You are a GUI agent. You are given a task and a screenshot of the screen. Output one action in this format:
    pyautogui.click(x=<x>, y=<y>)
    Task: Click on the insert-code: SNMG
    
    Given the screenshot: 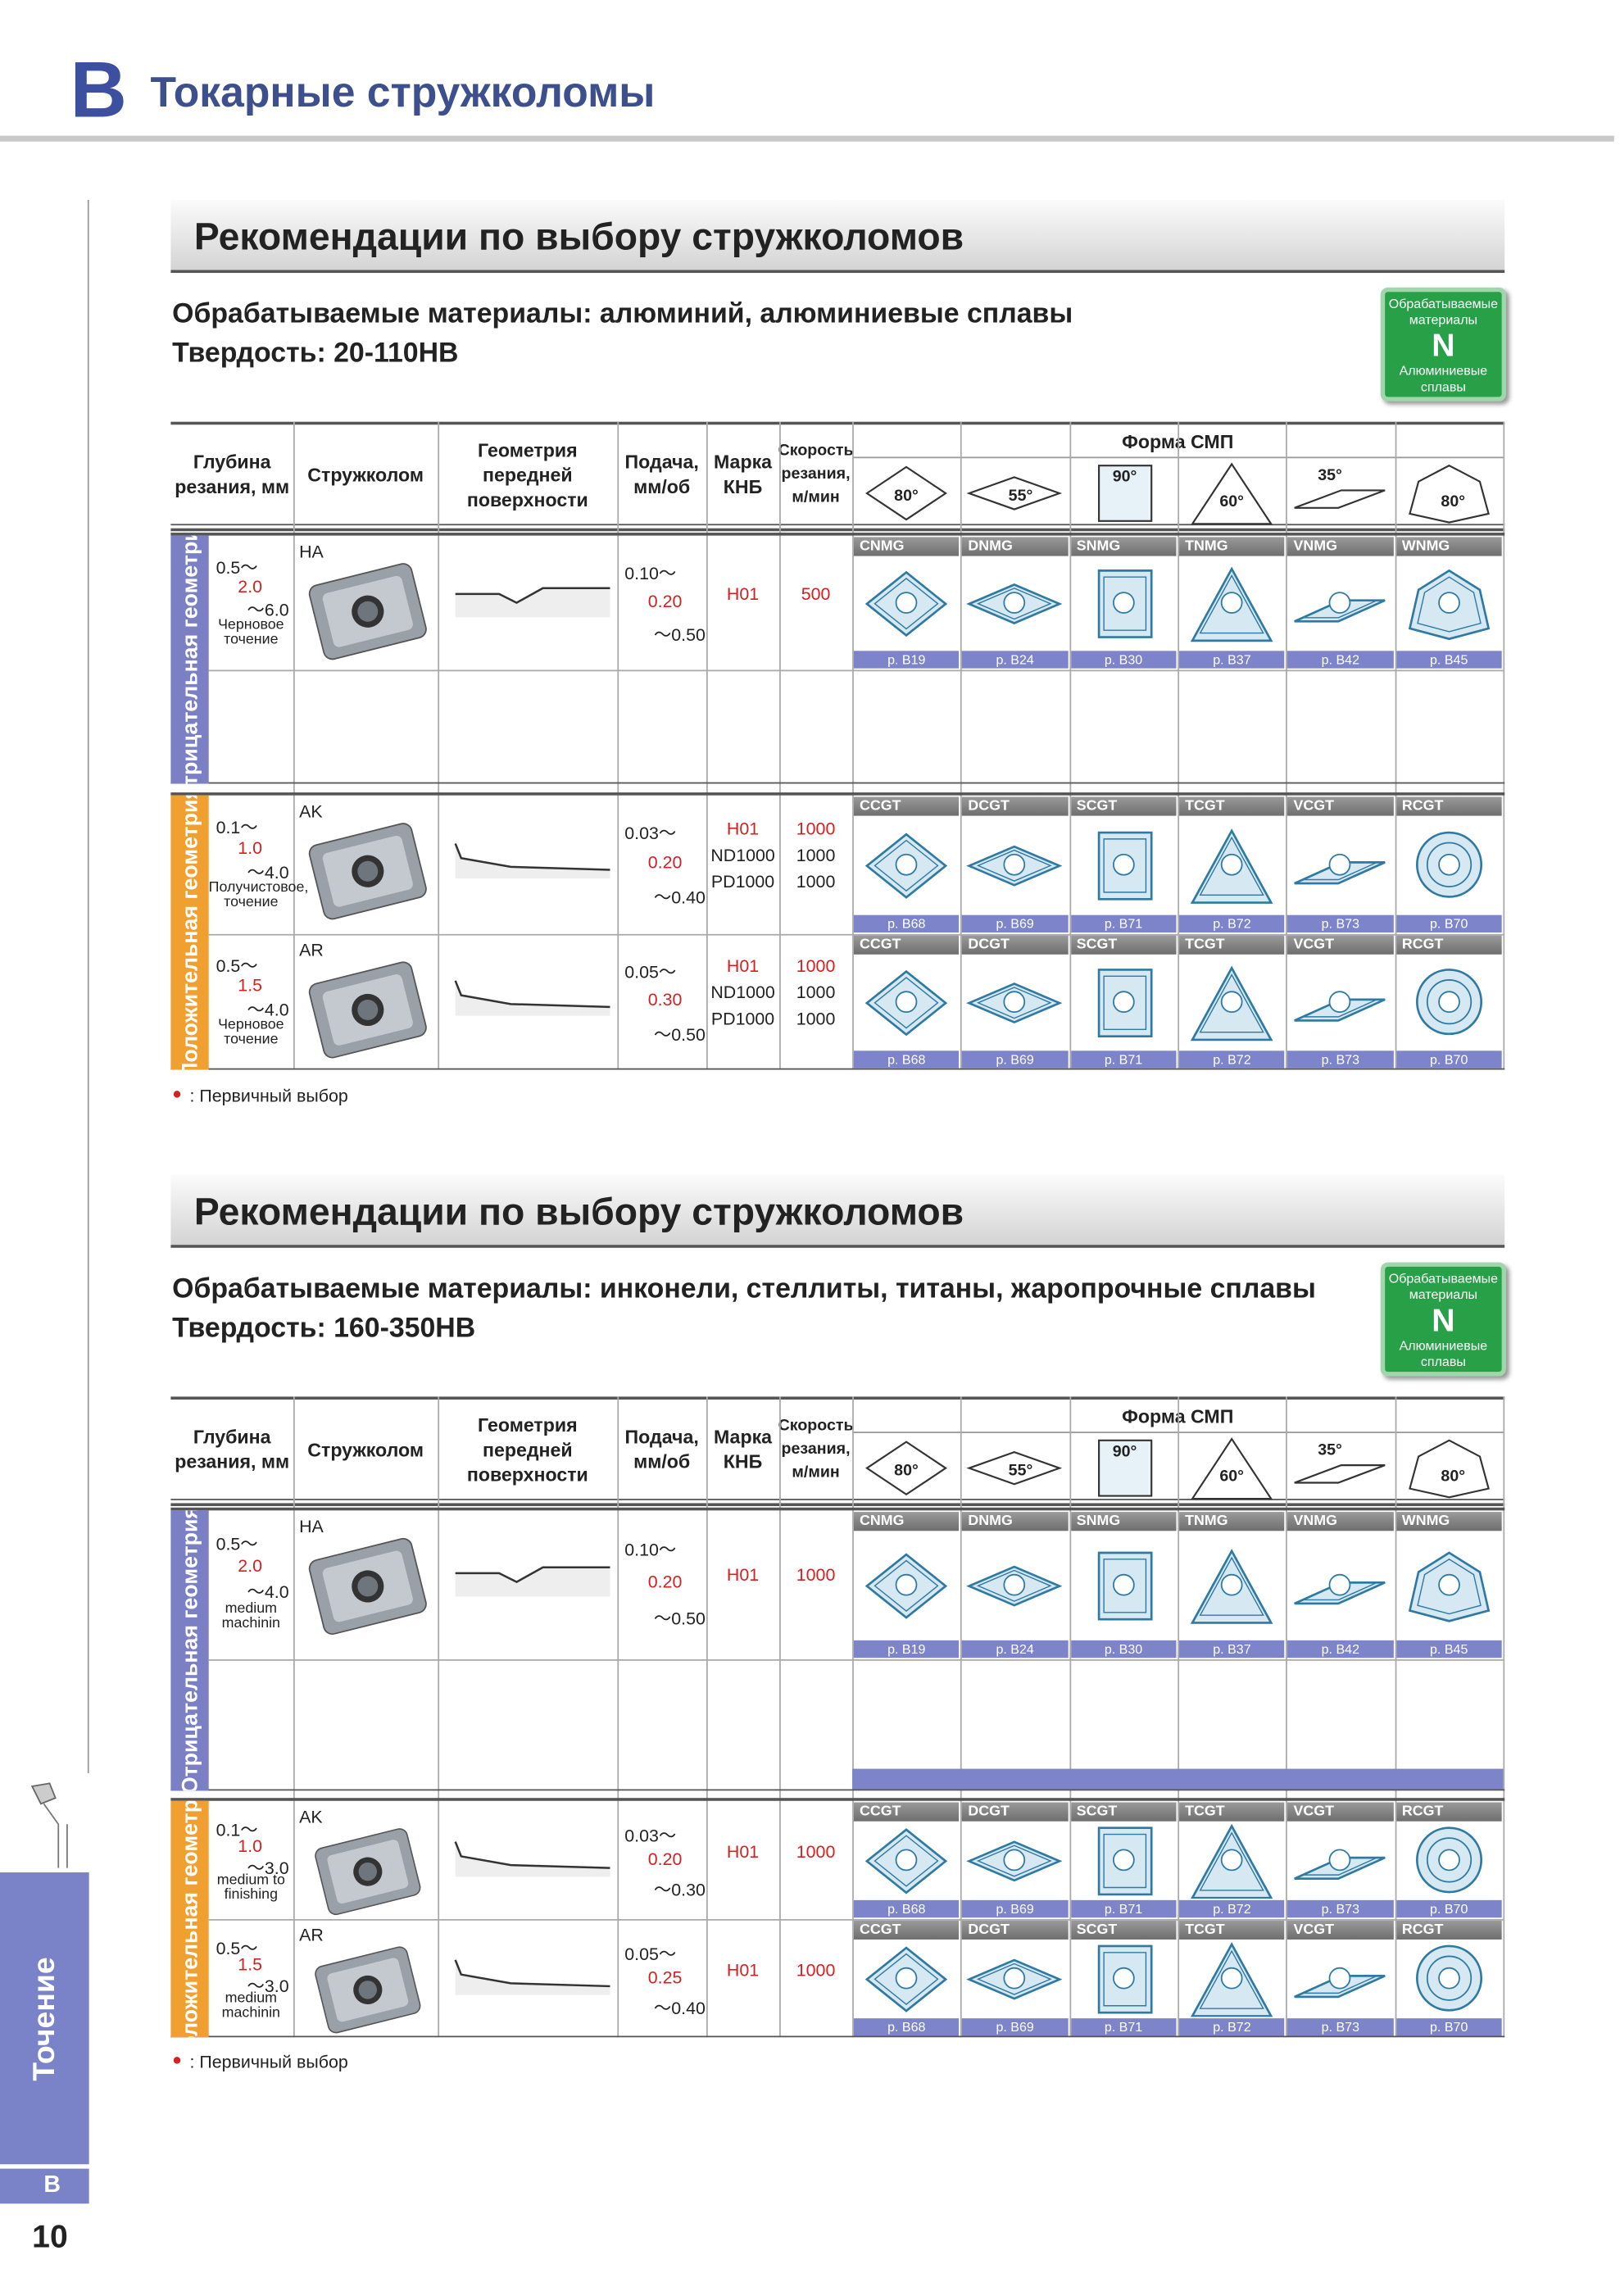 What is the action you would take?
    pyautogui.click(x=1123, y=1521)
    